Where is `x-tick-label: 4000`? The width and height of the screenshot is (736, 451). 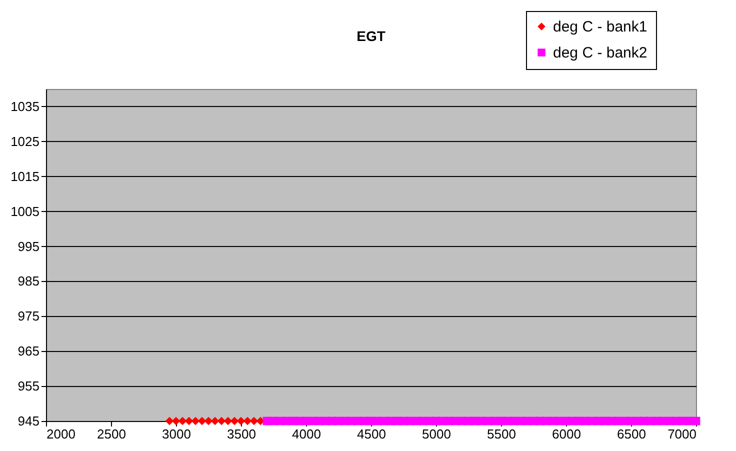 x-tick-label: 4000 is located at coordinates (306, 434).